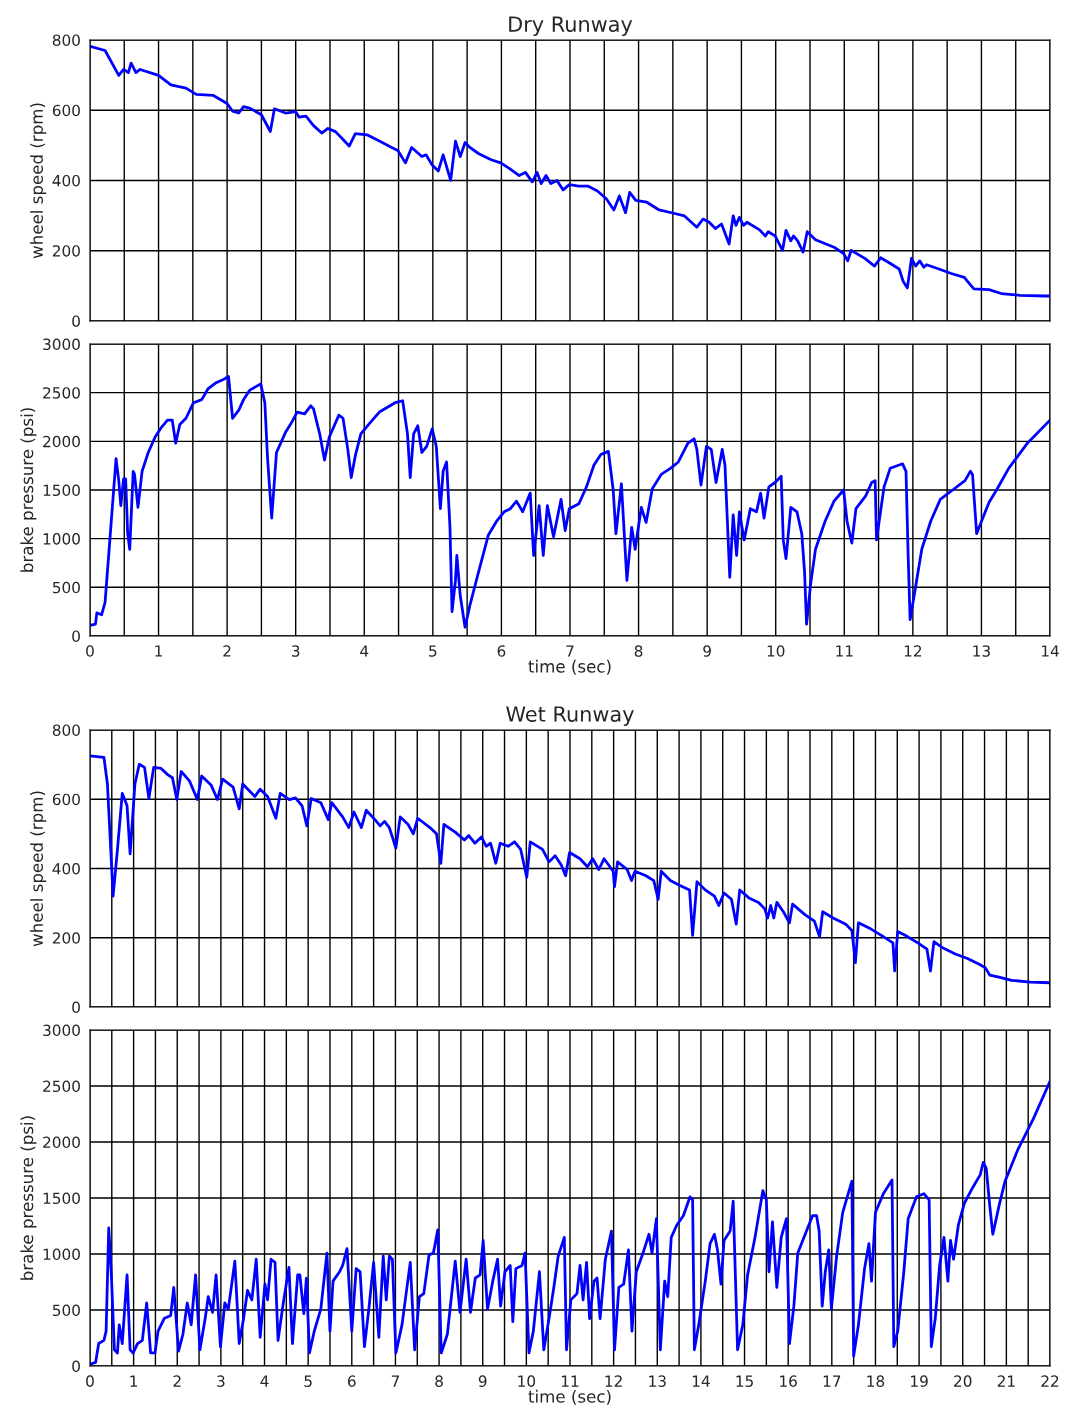 The height and width of the screenshot is (1407, 1066). I want to click on x-tick-label: 19, so click(919, 1381).